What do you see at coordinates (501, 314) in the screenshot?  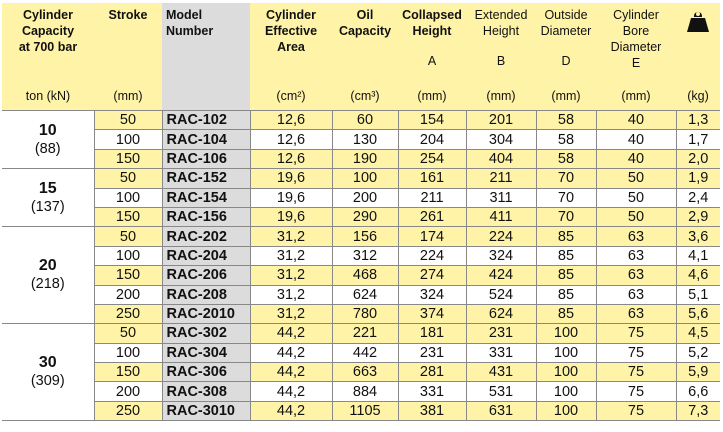 I see `extended-cell: 624` at bounding box center [501, 314].